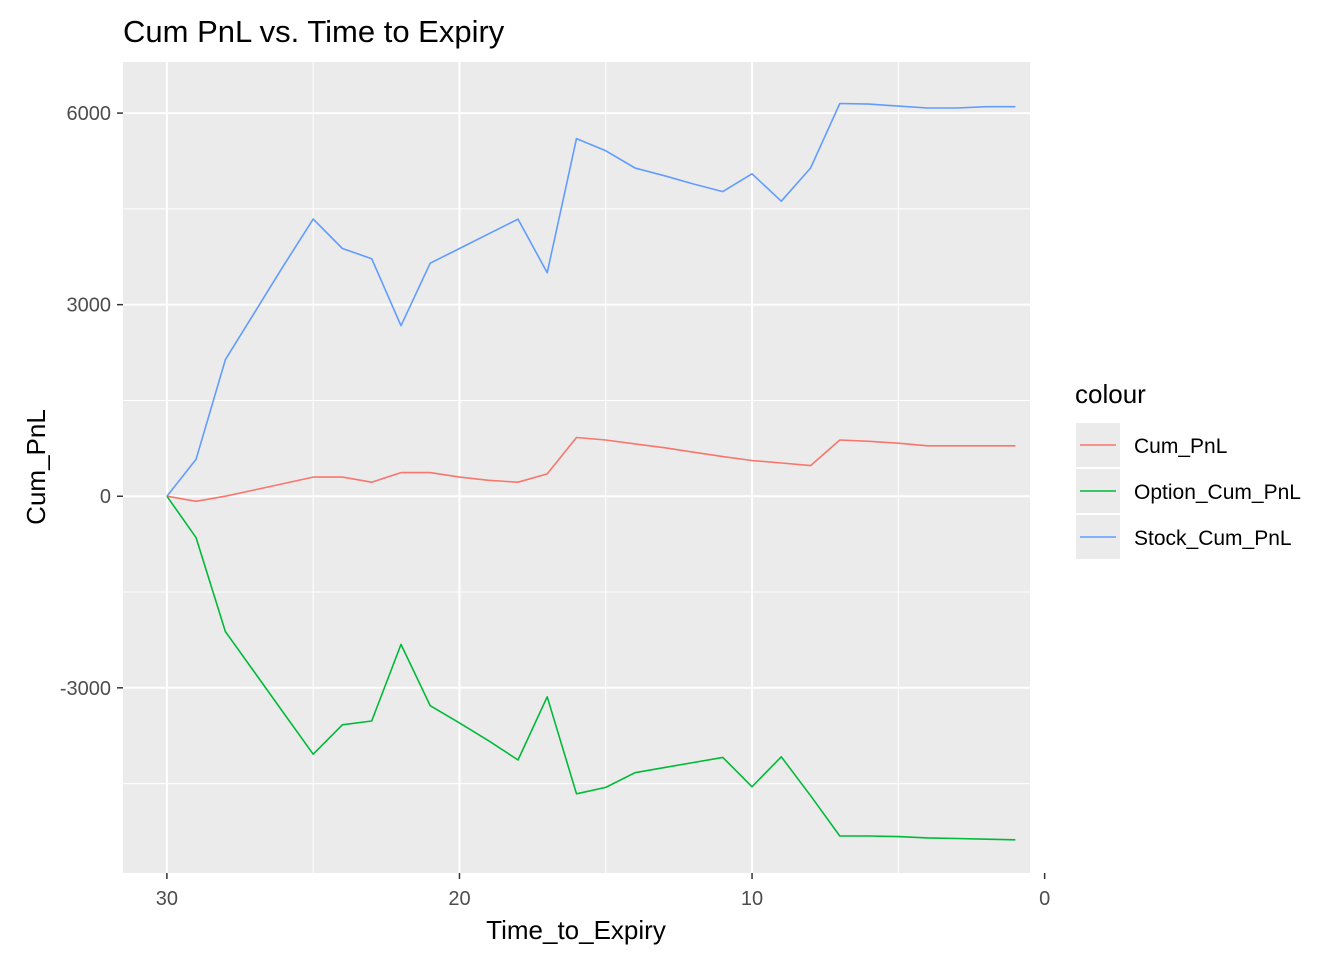 The image size is (1344, 960). Describe the element at coordinates (1213, 538) in the screenshot. I see `legend-label: Stock_Cum_PnL` at that location.